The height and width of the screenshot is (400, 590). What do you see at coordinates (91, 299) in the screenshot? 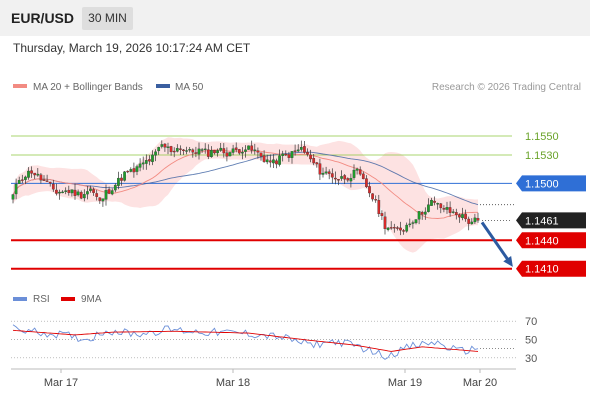
I see `rsi-ma-legend-label: 9MA` at bounding box center [91, 299].